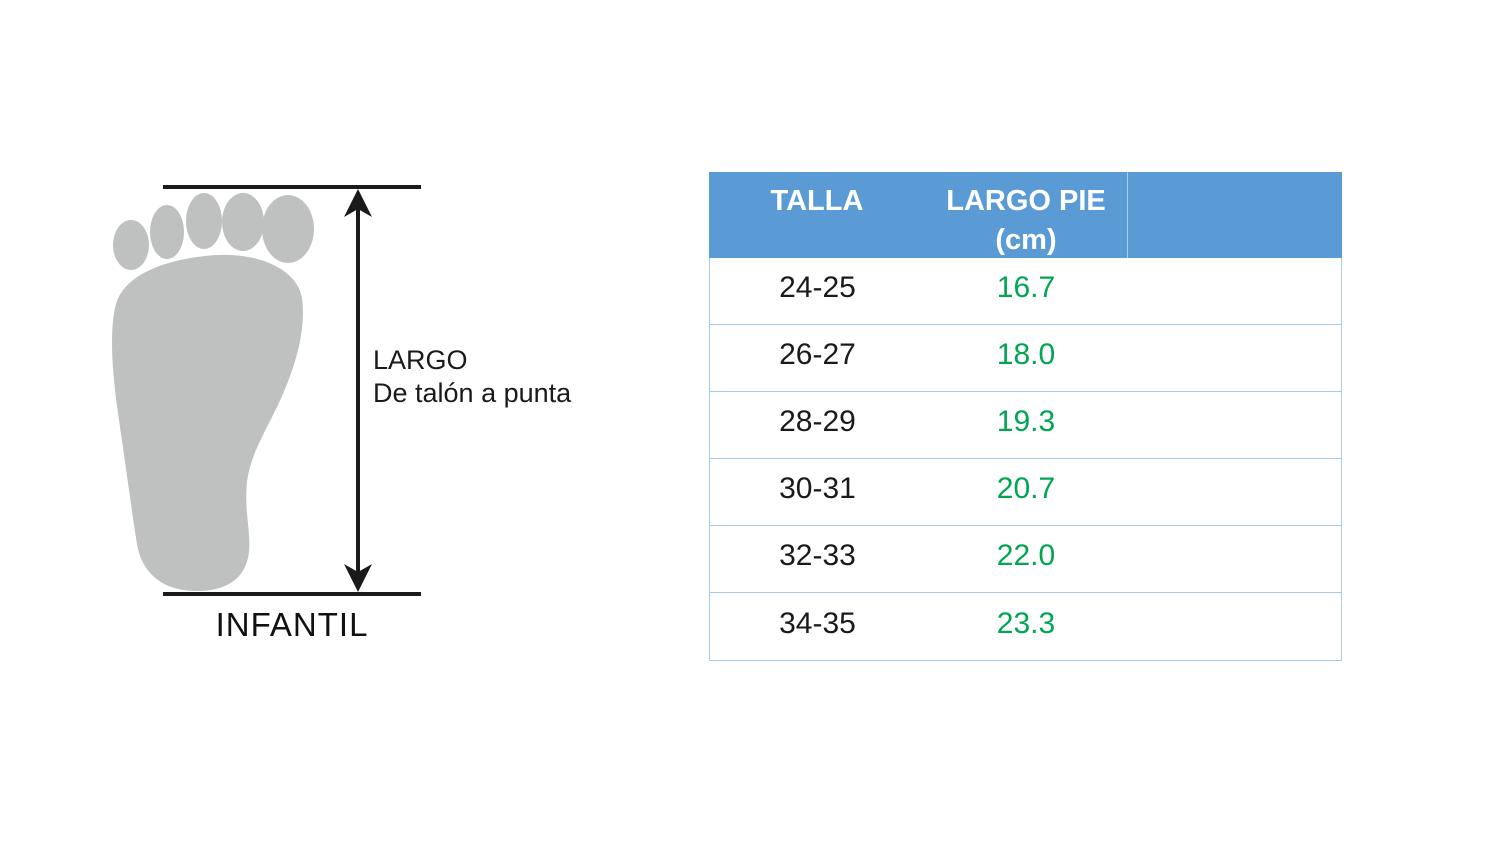 The width and height of the screenshot is (1500, 844). Describe the element at coordinates (817, 354) in the screenshot. I see `cell-size: 26-27` at that location.